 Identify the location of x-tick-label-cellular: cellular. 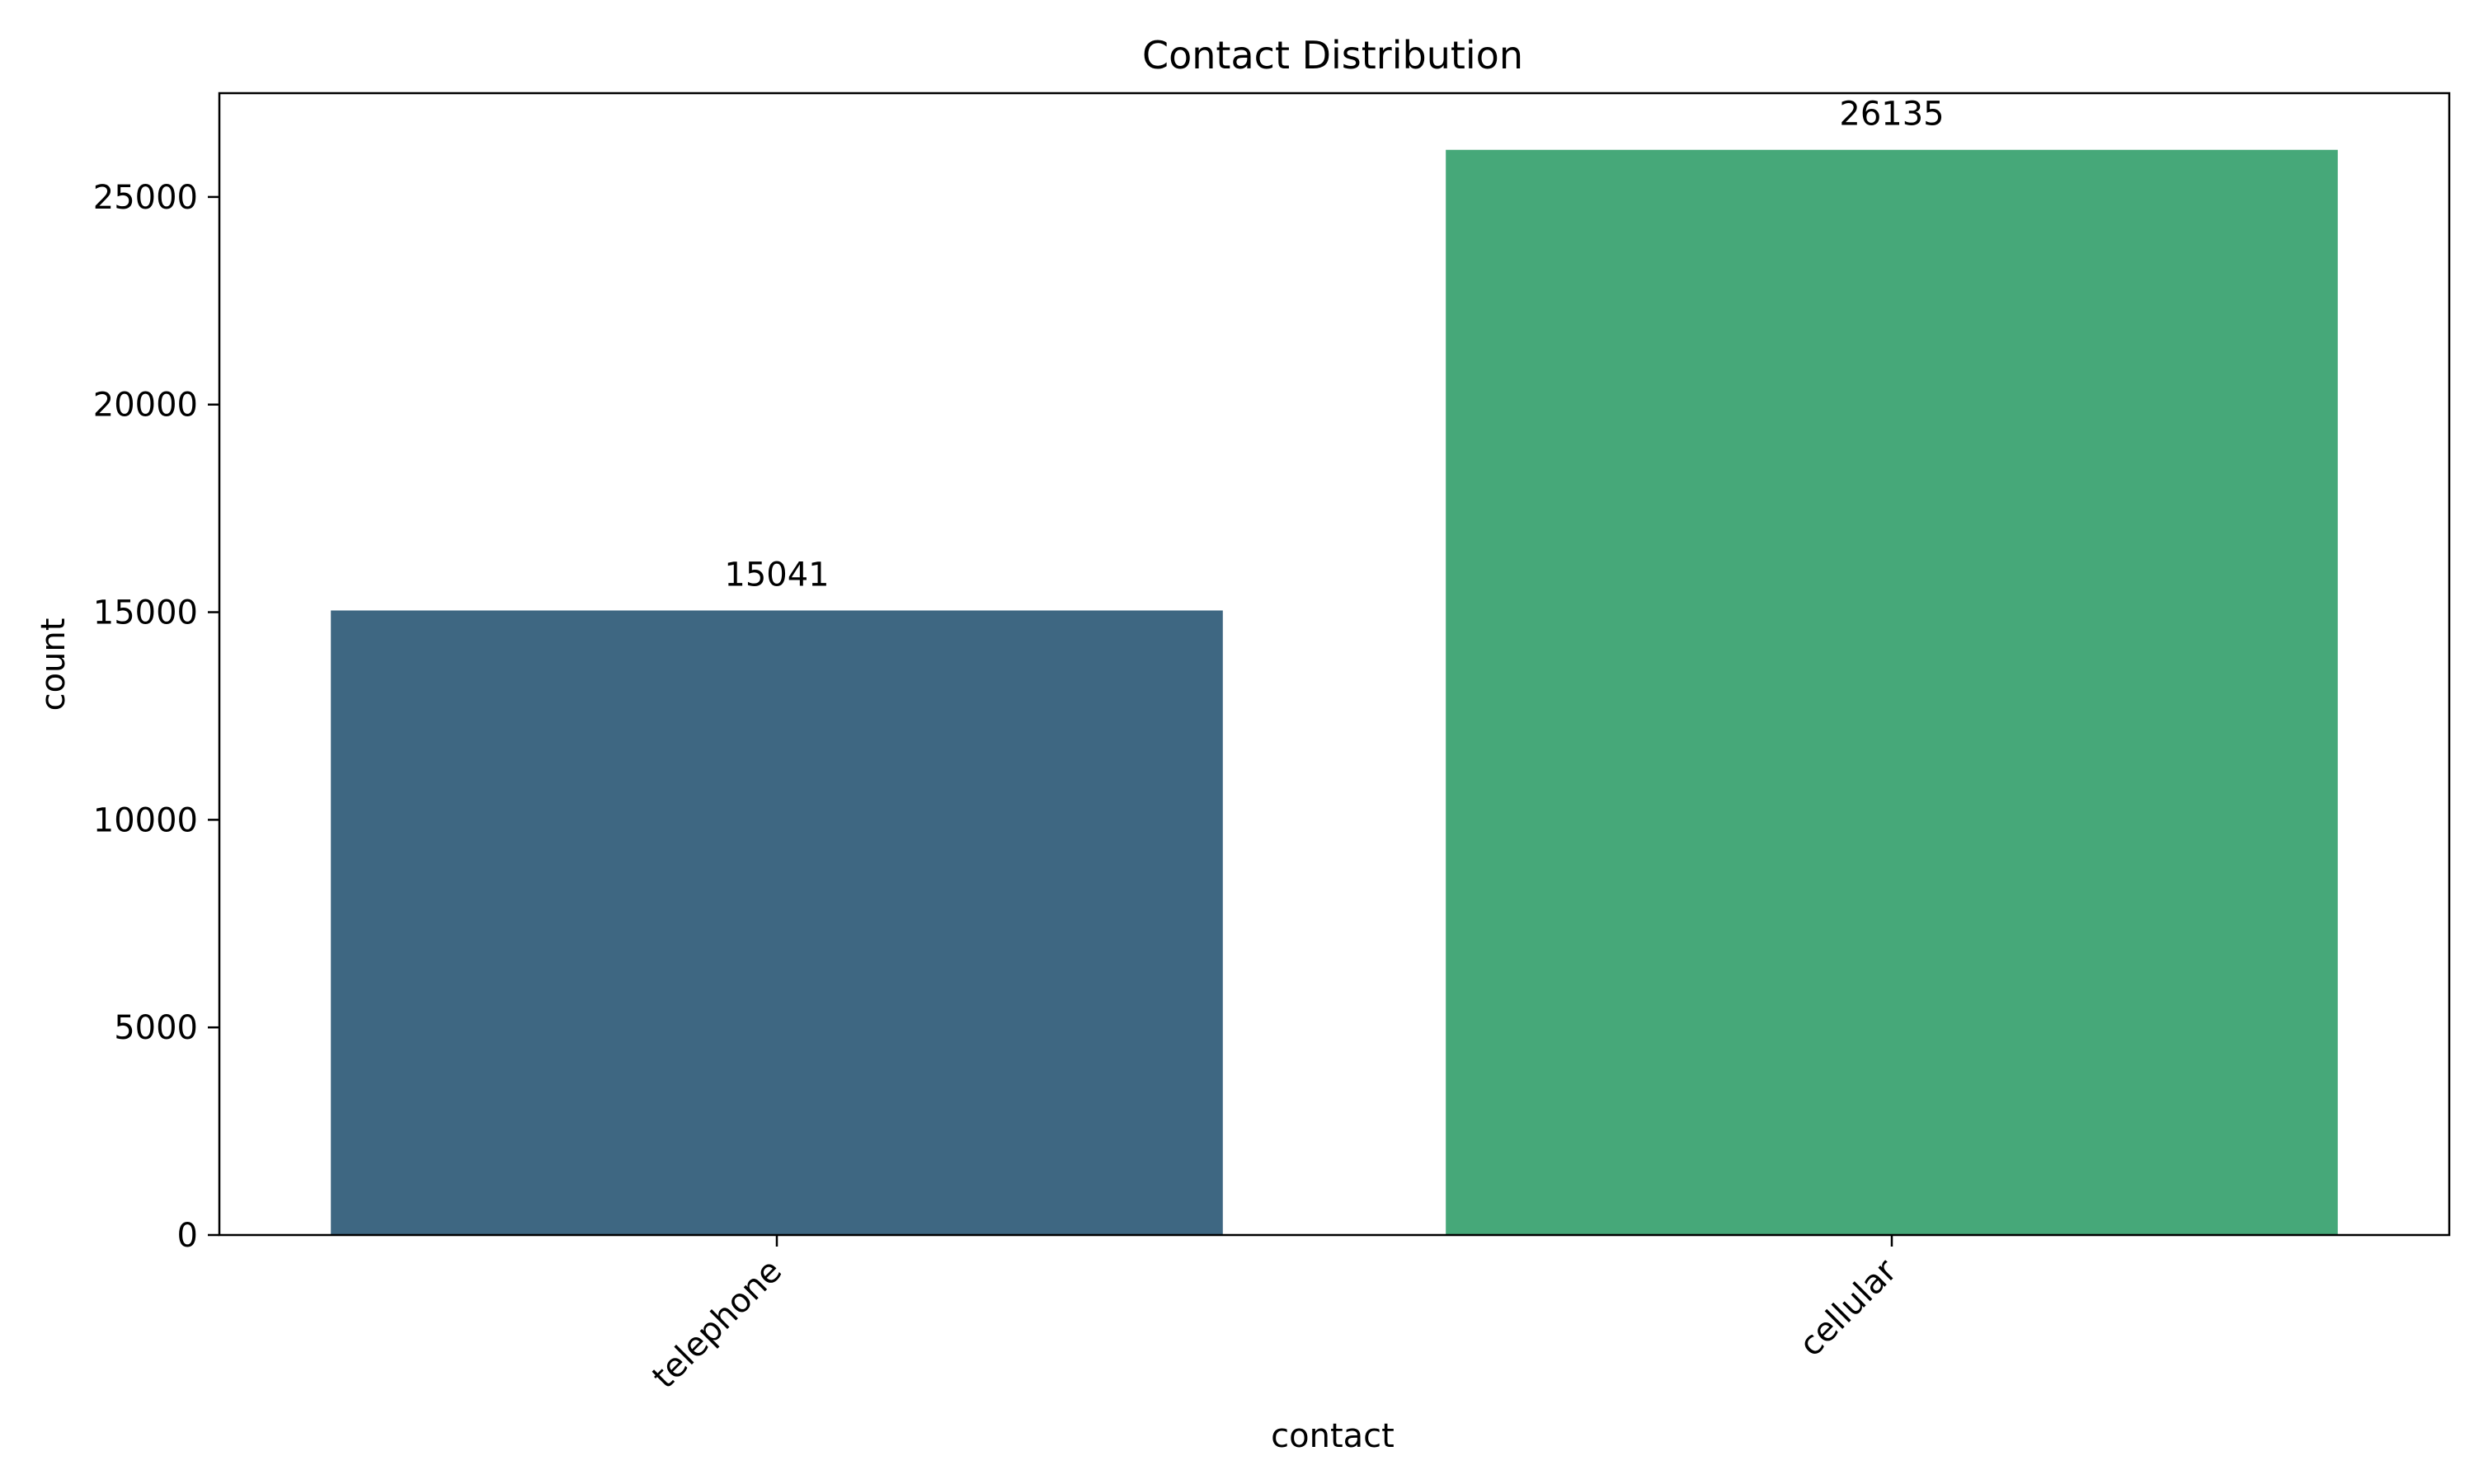
(1848, 1308).